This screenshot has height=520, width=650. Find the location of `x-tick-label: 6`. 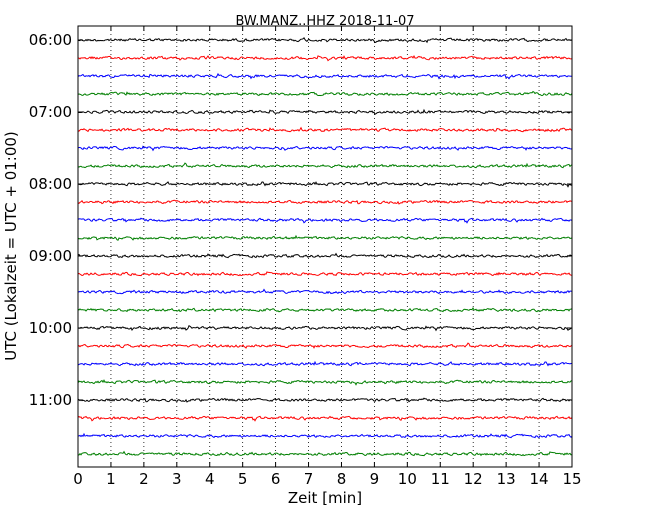

x-tick-label: 6 is located at coordinates (276, 479).